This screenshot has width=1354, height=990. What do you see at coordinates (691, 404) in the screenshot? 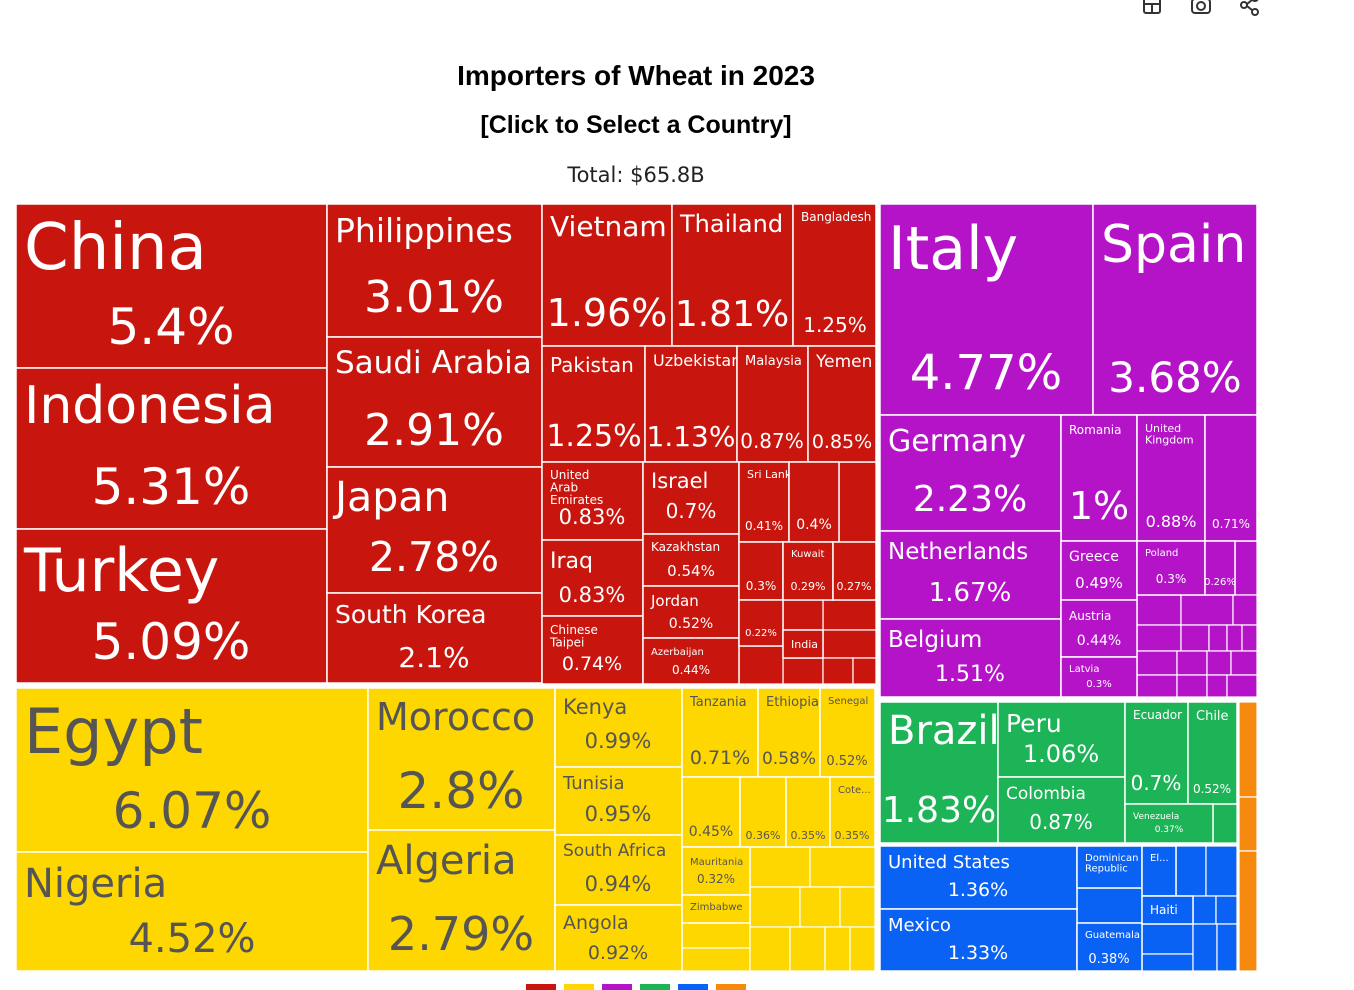
I see `treemap-tile-uzbekistan` at bounding box center [691, 404].